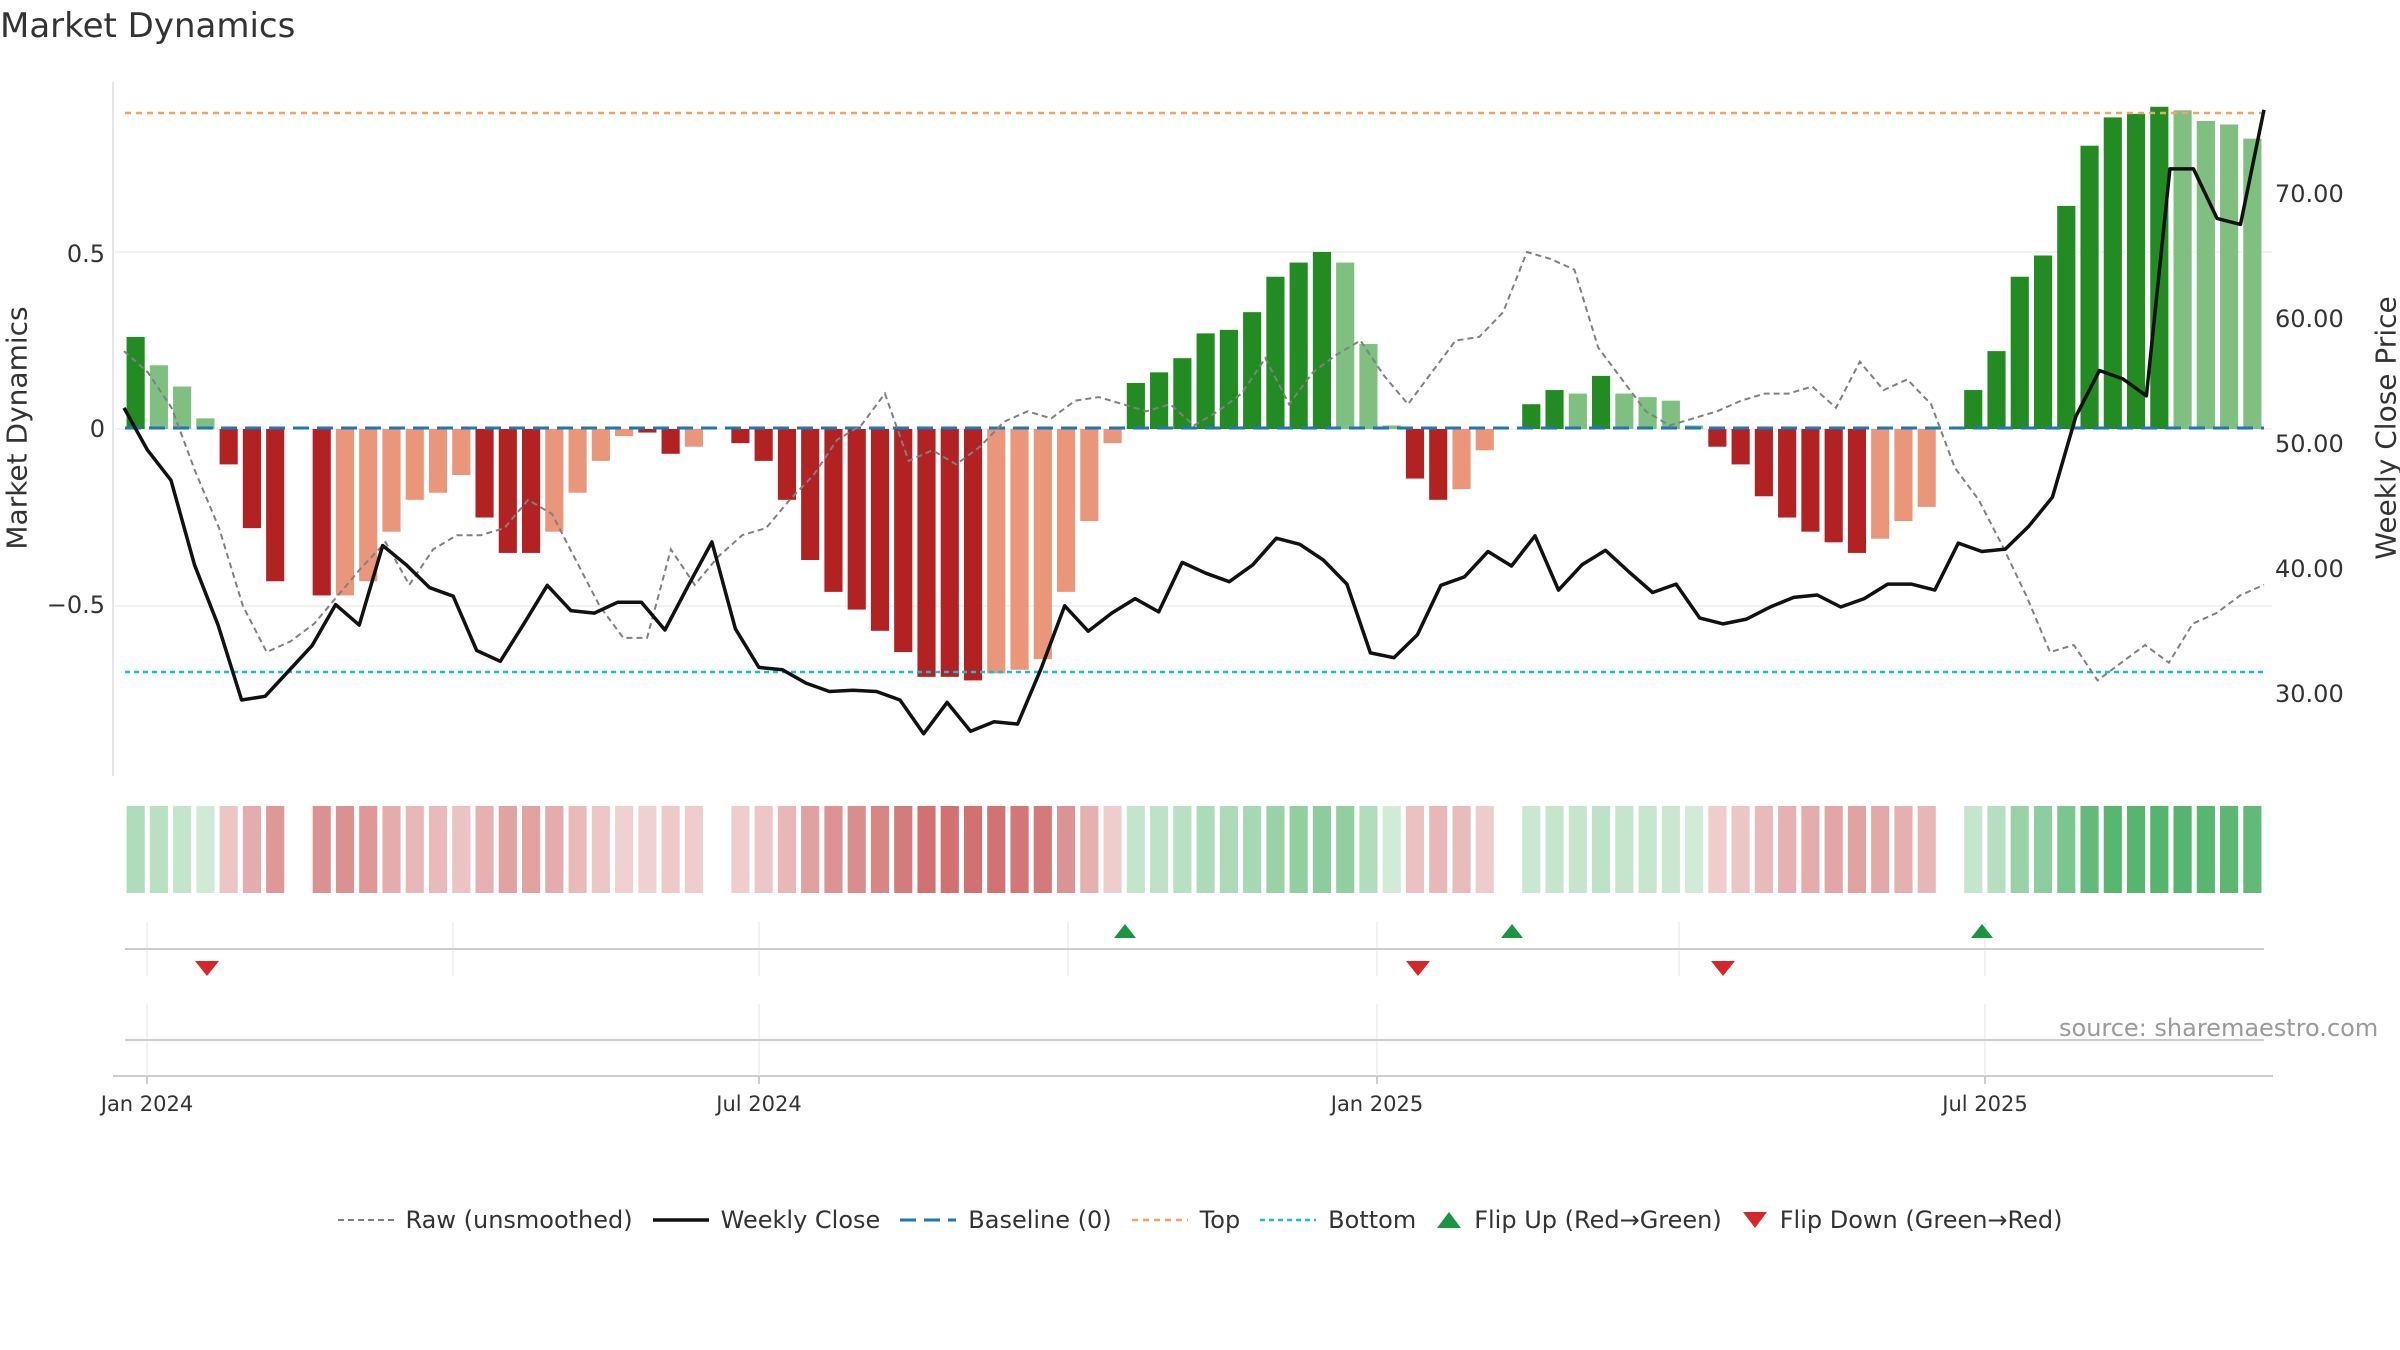  What do you see at coordinates (1194, 1039) in the screenshot?
I see `empty-panel` at bounding box center [1194, 1039].